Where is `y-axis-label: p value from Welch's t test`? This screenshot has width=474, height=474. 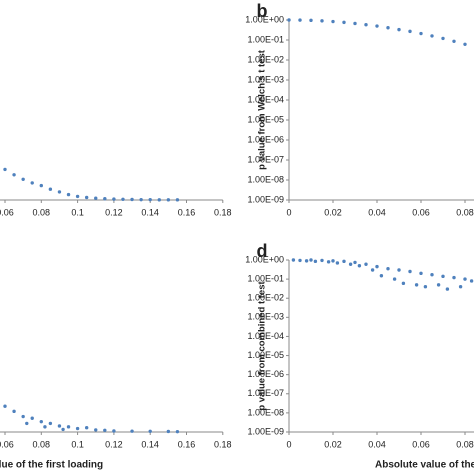 y-axis-label: p value from Welch's t test is located at coordinates (262, 109).